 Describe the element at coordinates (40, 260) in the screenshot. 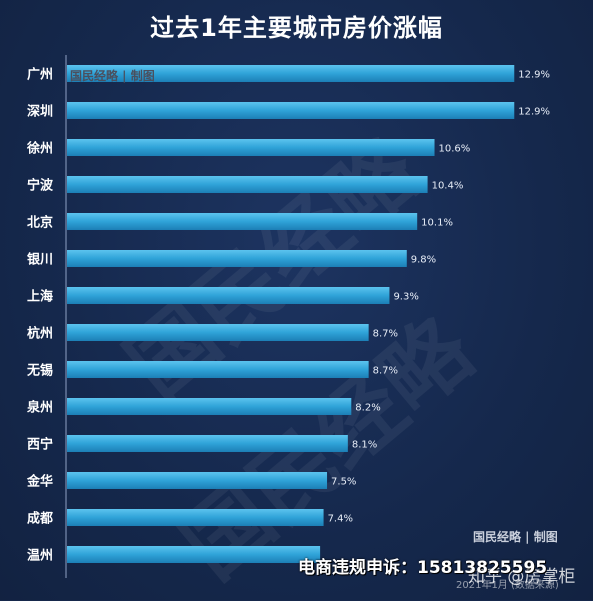

I see `category-label: 银川` at that location.